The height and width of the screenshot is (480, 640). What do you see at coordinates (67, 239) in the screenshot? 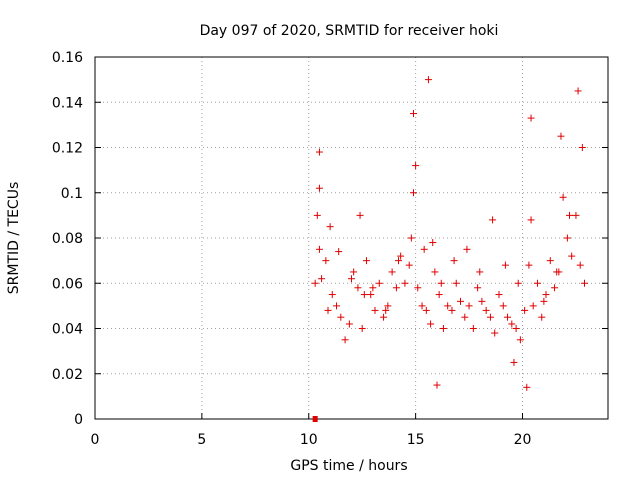
I see `y-tick-label: 0.08` at bounding box center [67, 239].